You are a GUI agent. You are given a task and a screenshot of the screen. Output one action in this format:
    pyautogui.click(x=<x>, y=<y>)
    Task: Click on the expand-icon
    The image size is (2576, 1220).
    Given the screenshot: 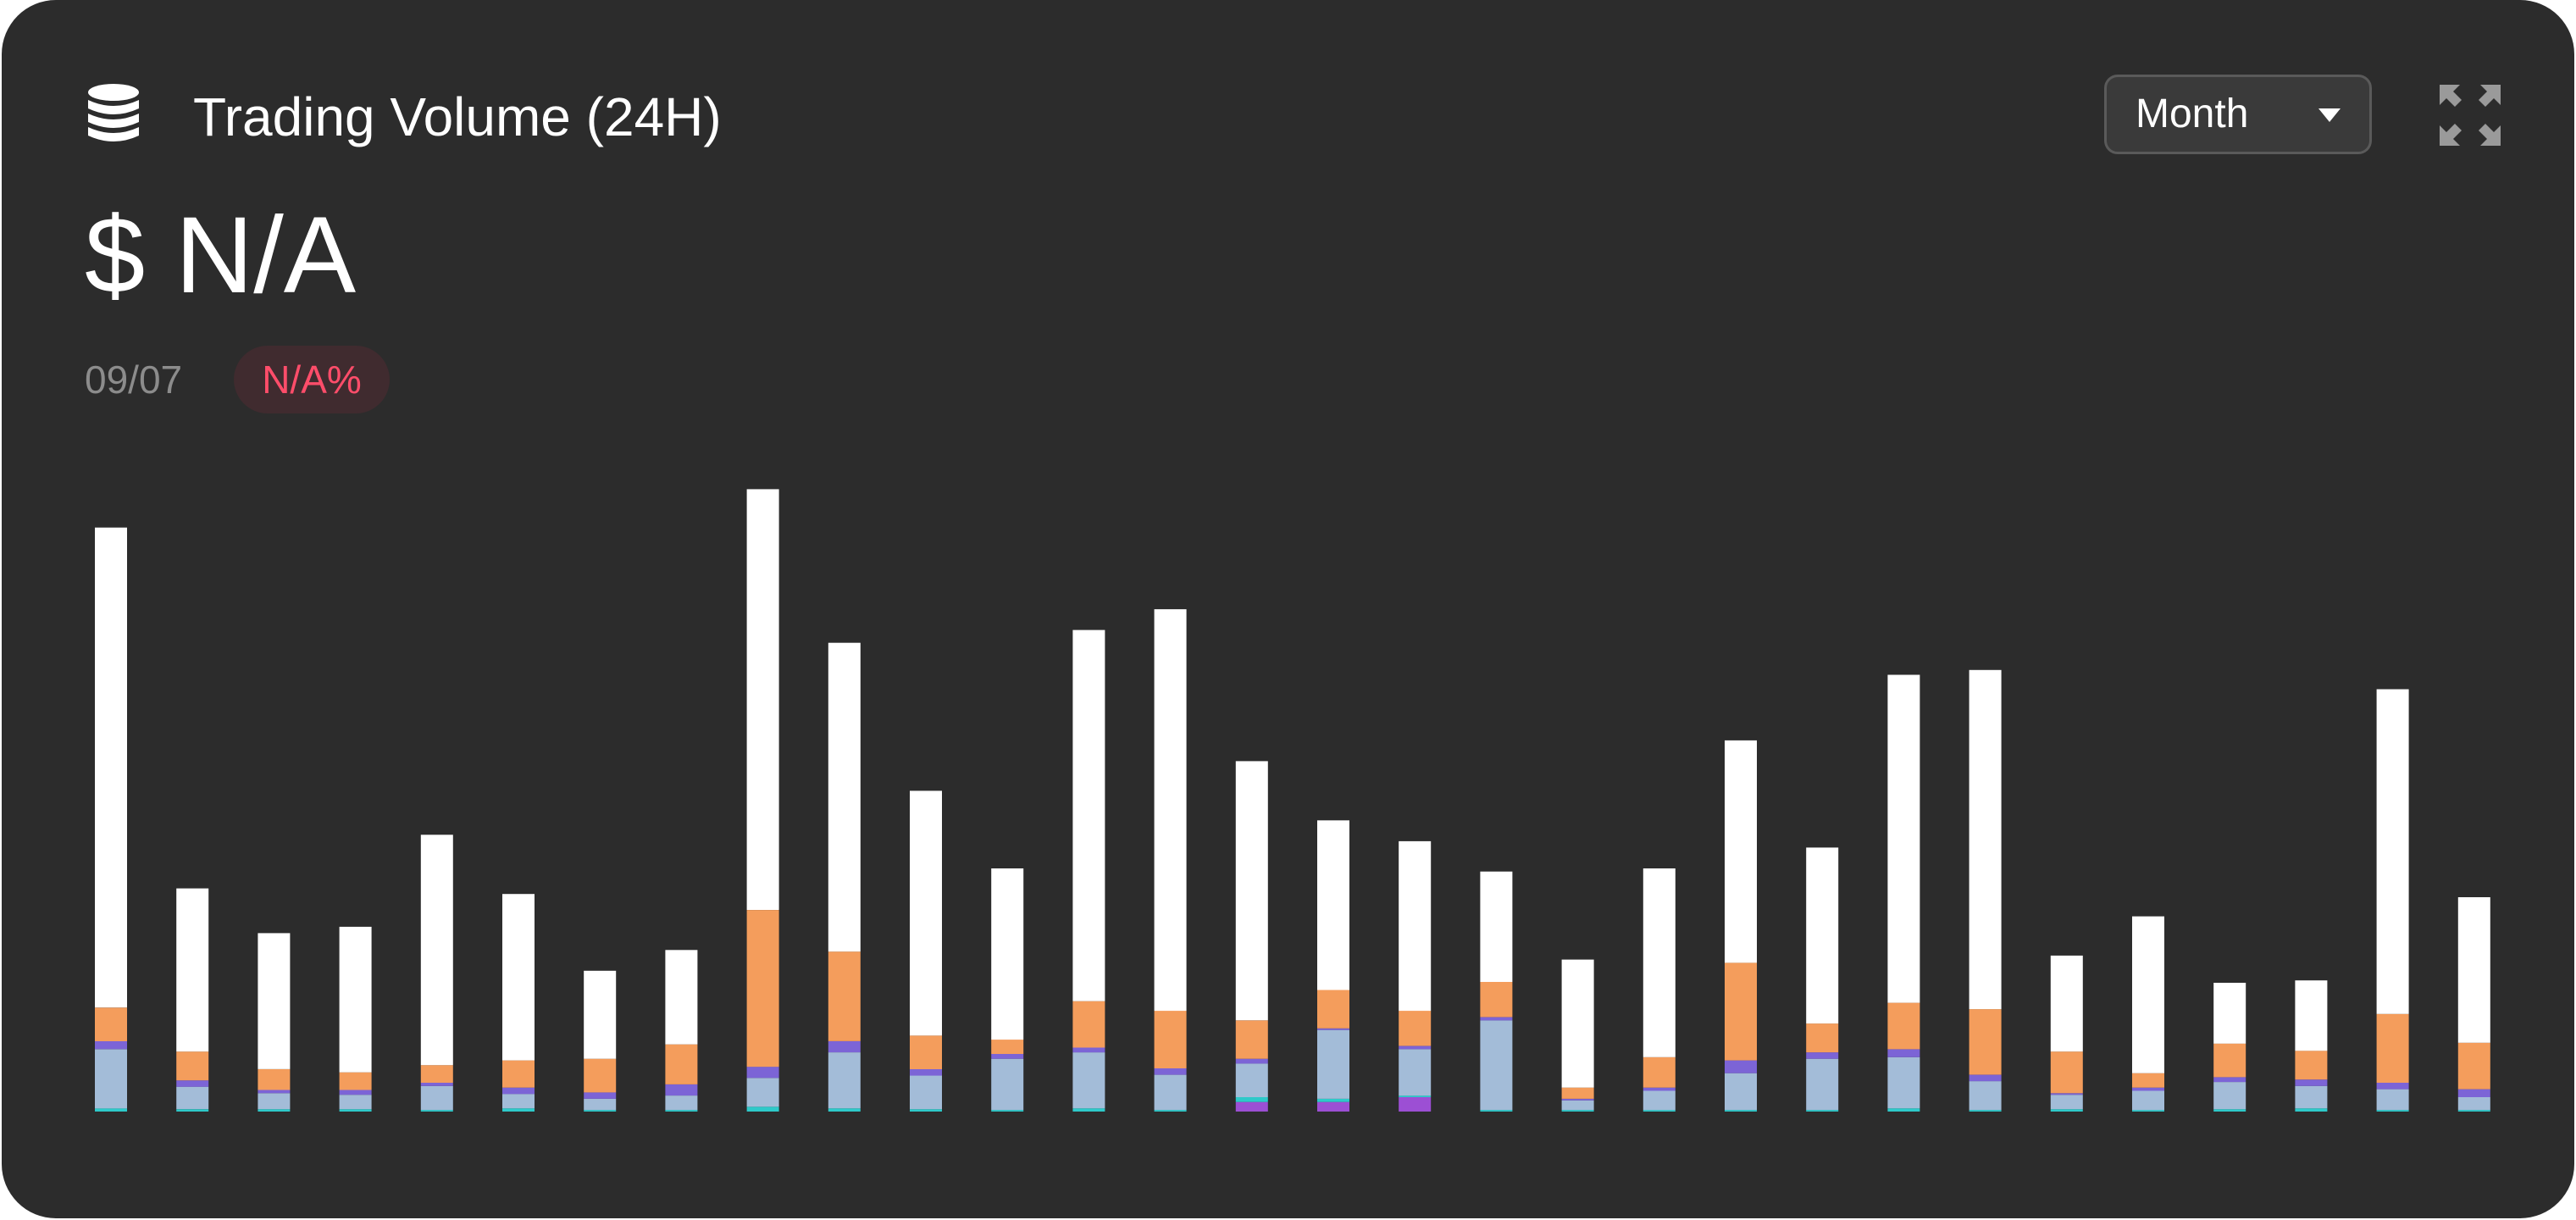 What is the action you would take?
    pyautogui.click(x=2470, y=115)
    